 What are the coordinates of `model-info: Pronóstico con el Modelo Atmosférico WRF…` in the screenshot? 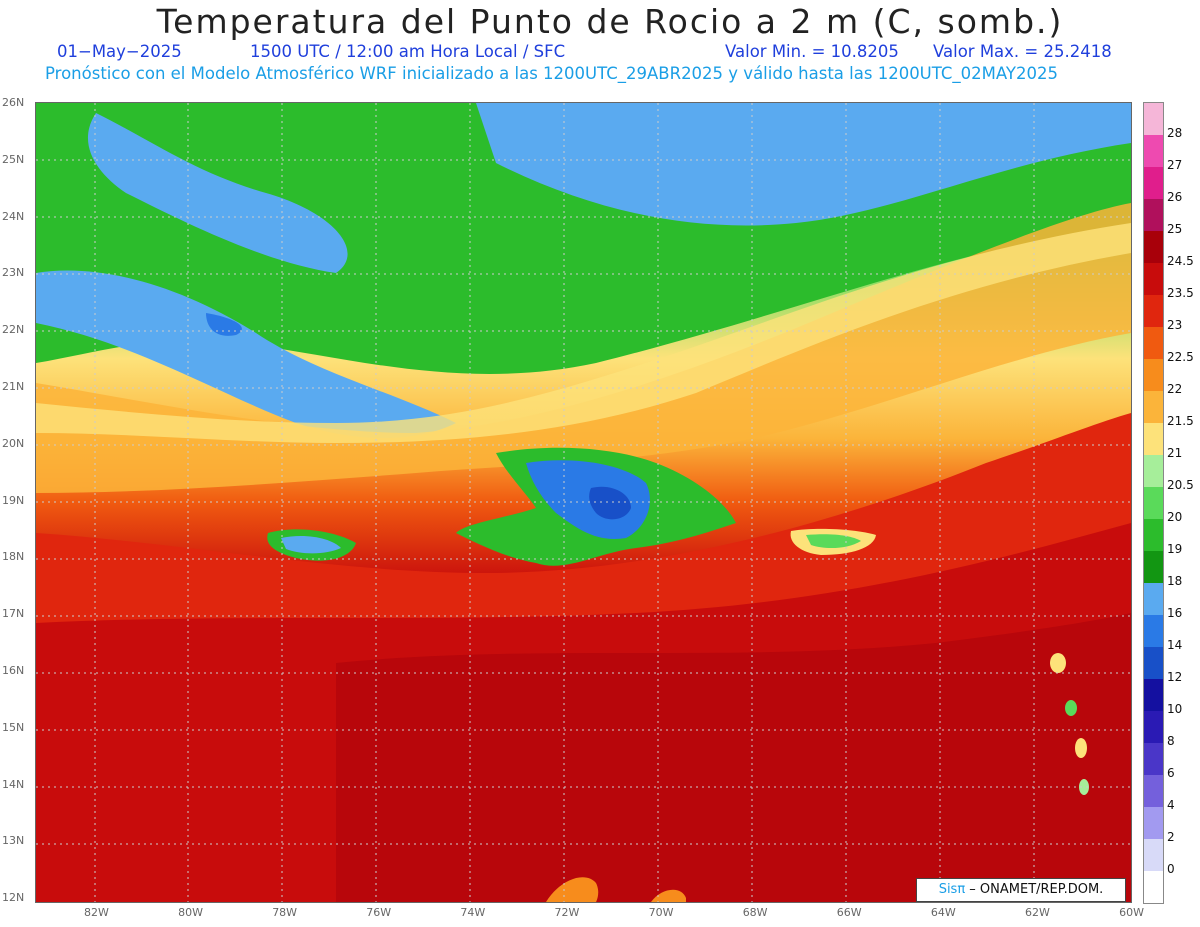 It's located at (551, 73).